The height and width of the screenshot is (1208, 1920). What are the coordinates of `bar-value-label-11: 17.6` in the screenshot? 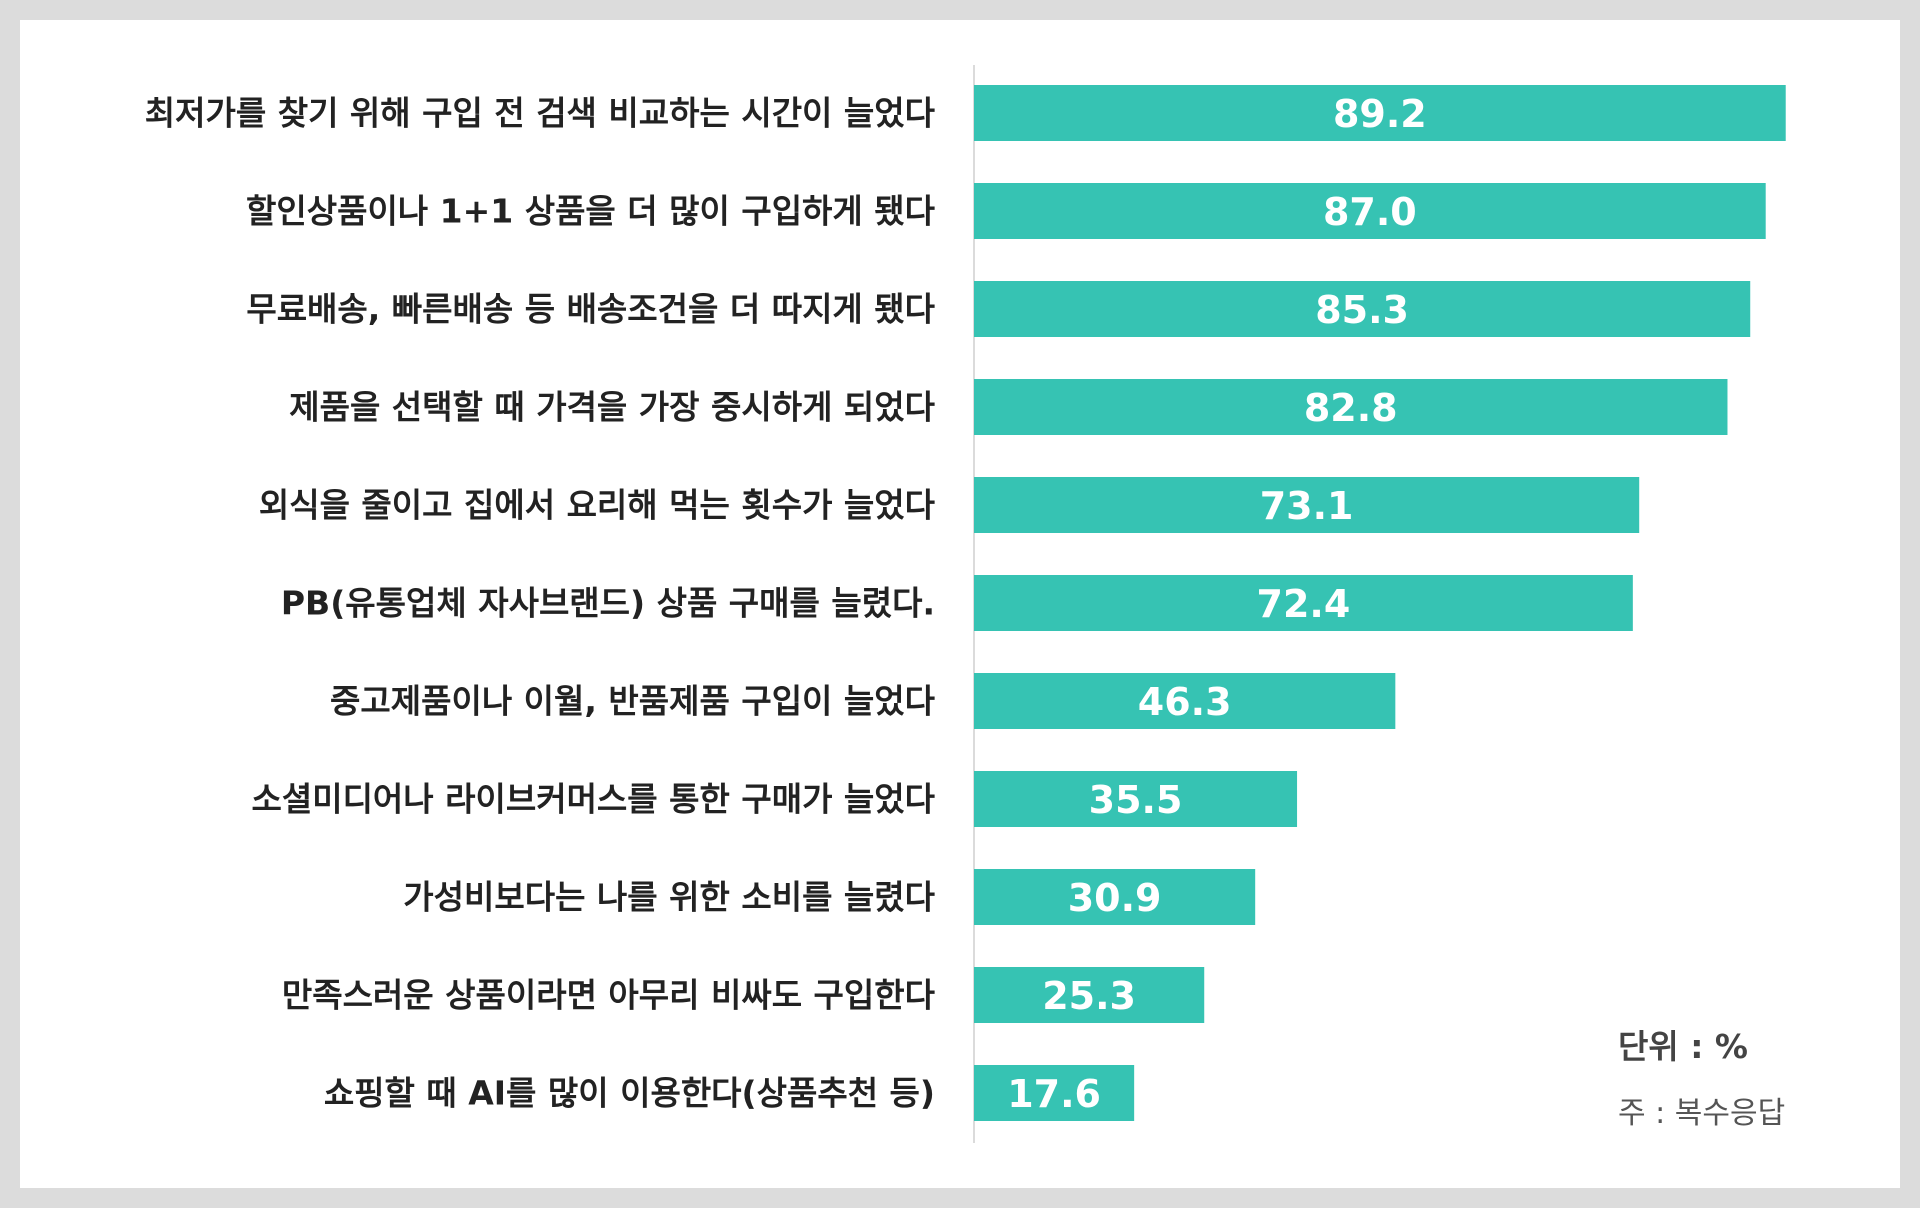 It's located at (1054, 1094).